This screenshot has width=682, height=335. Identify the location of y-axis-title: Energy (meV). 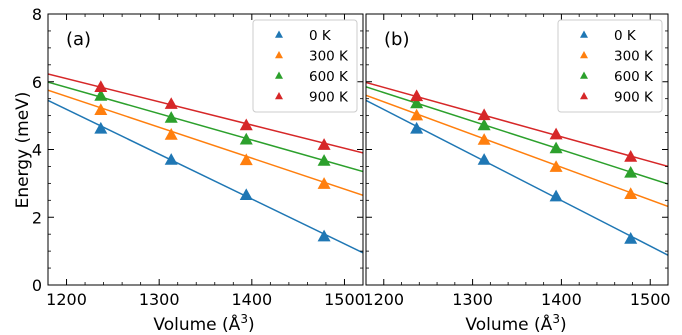
(23, 150).